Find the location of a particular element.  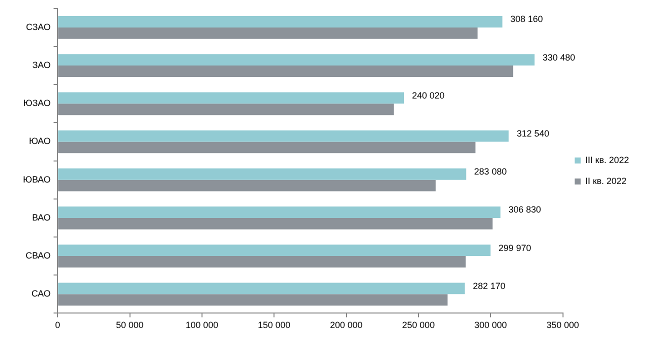

x-tick-label: 200 000 is located at coordinates (346, 325).